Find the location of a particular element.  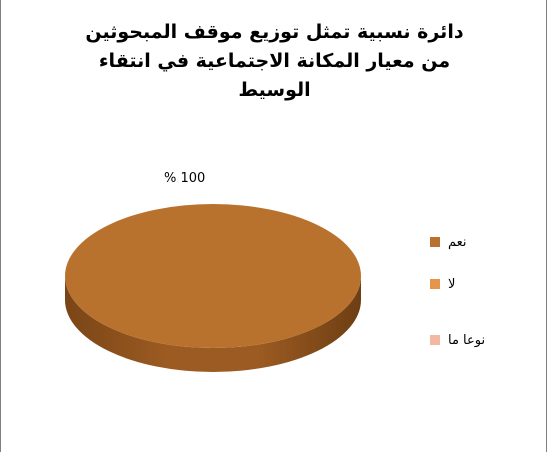

legend-label-yes: نعم is located at coordinates (457, 242).